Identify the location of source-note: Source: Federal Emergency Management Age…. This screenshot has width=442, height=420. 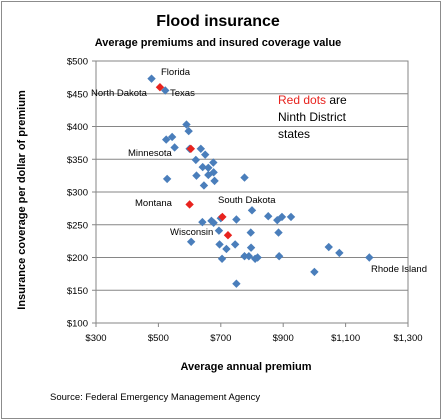
(155, 397).